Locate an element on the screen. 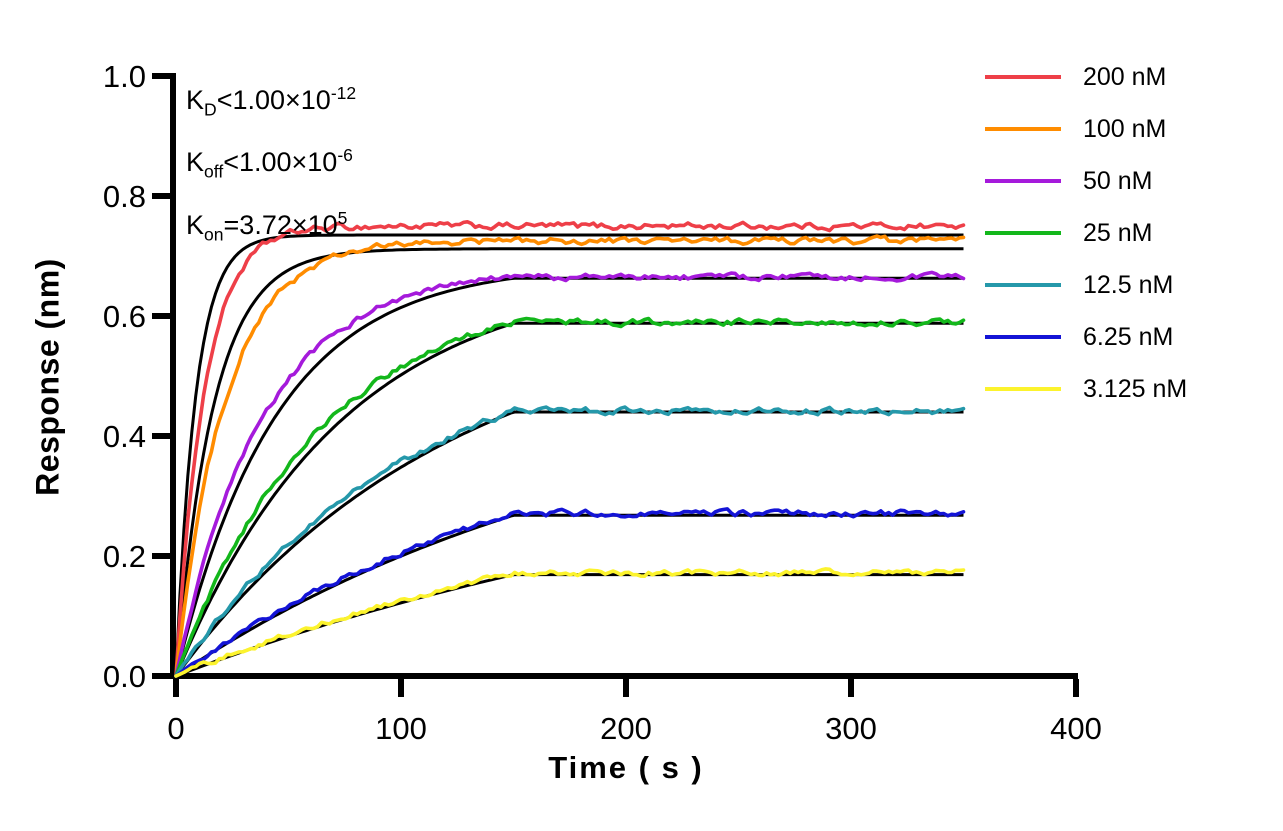  legend-item-12.5nM: 12.5 nM is located at coordinates (1086, 284).